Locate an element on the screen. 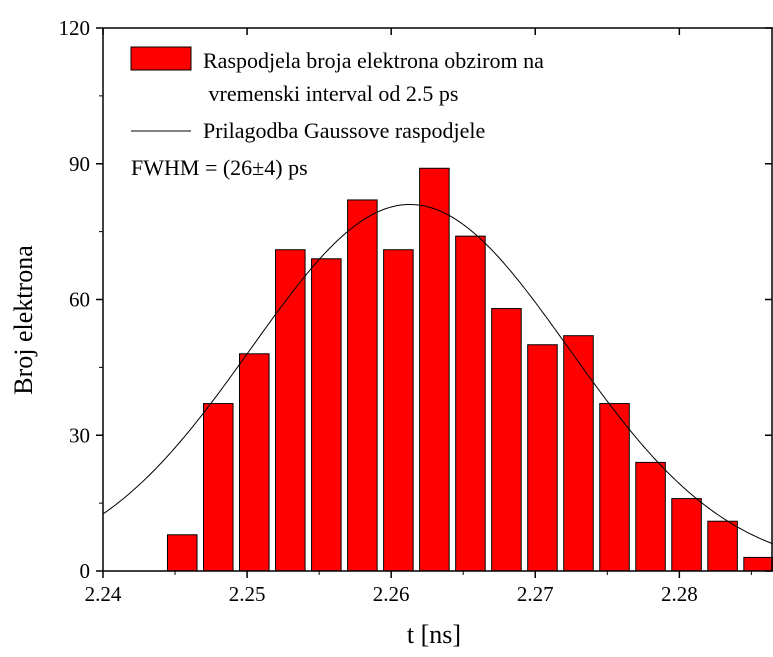  x-tick-label: 2.26 is located at coordinates (391, 594).